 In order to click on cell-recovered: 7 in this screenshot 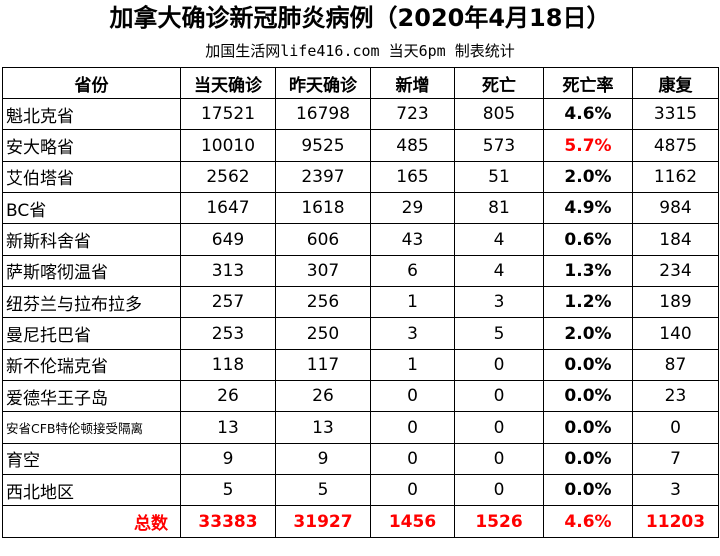, I will do `click(675, 459)`.